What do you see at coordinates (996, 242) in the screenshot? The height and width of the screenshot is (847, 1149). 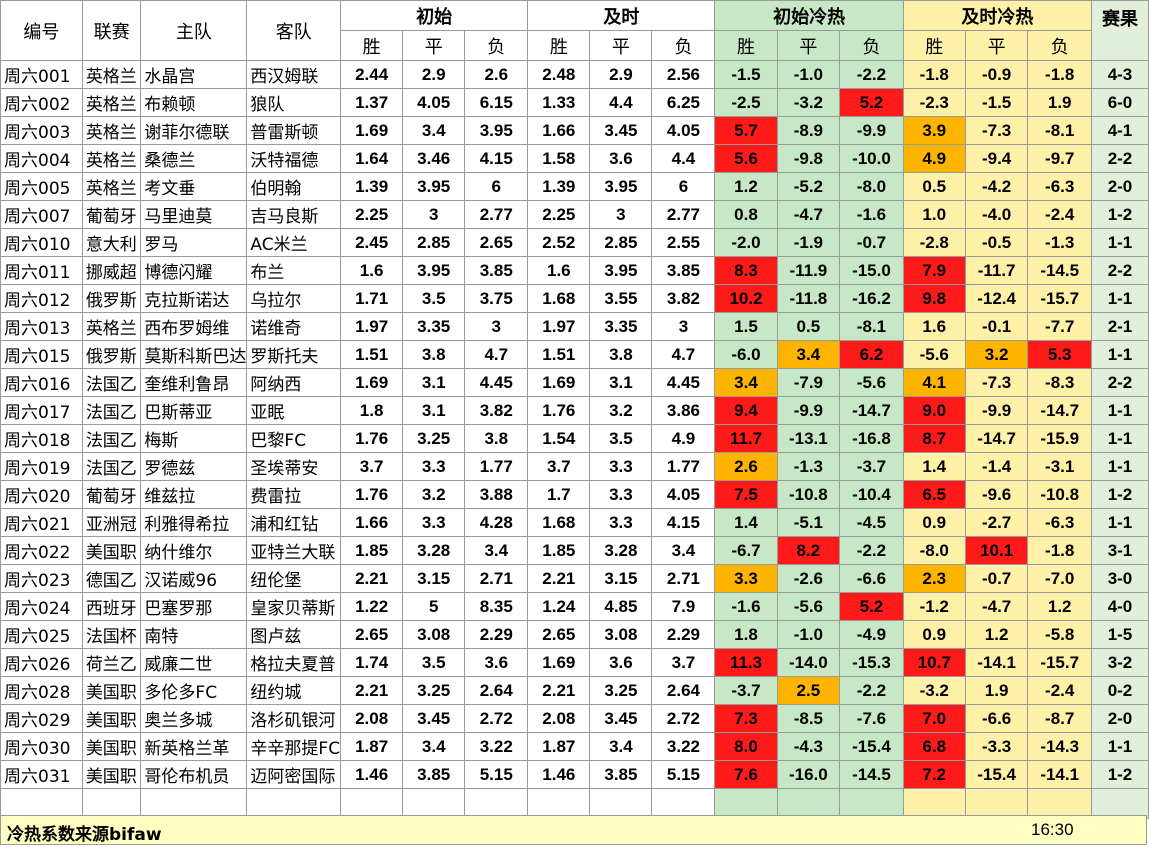 I see `cell-lheat-draw: -0.5` at bounding box center [996, 242].